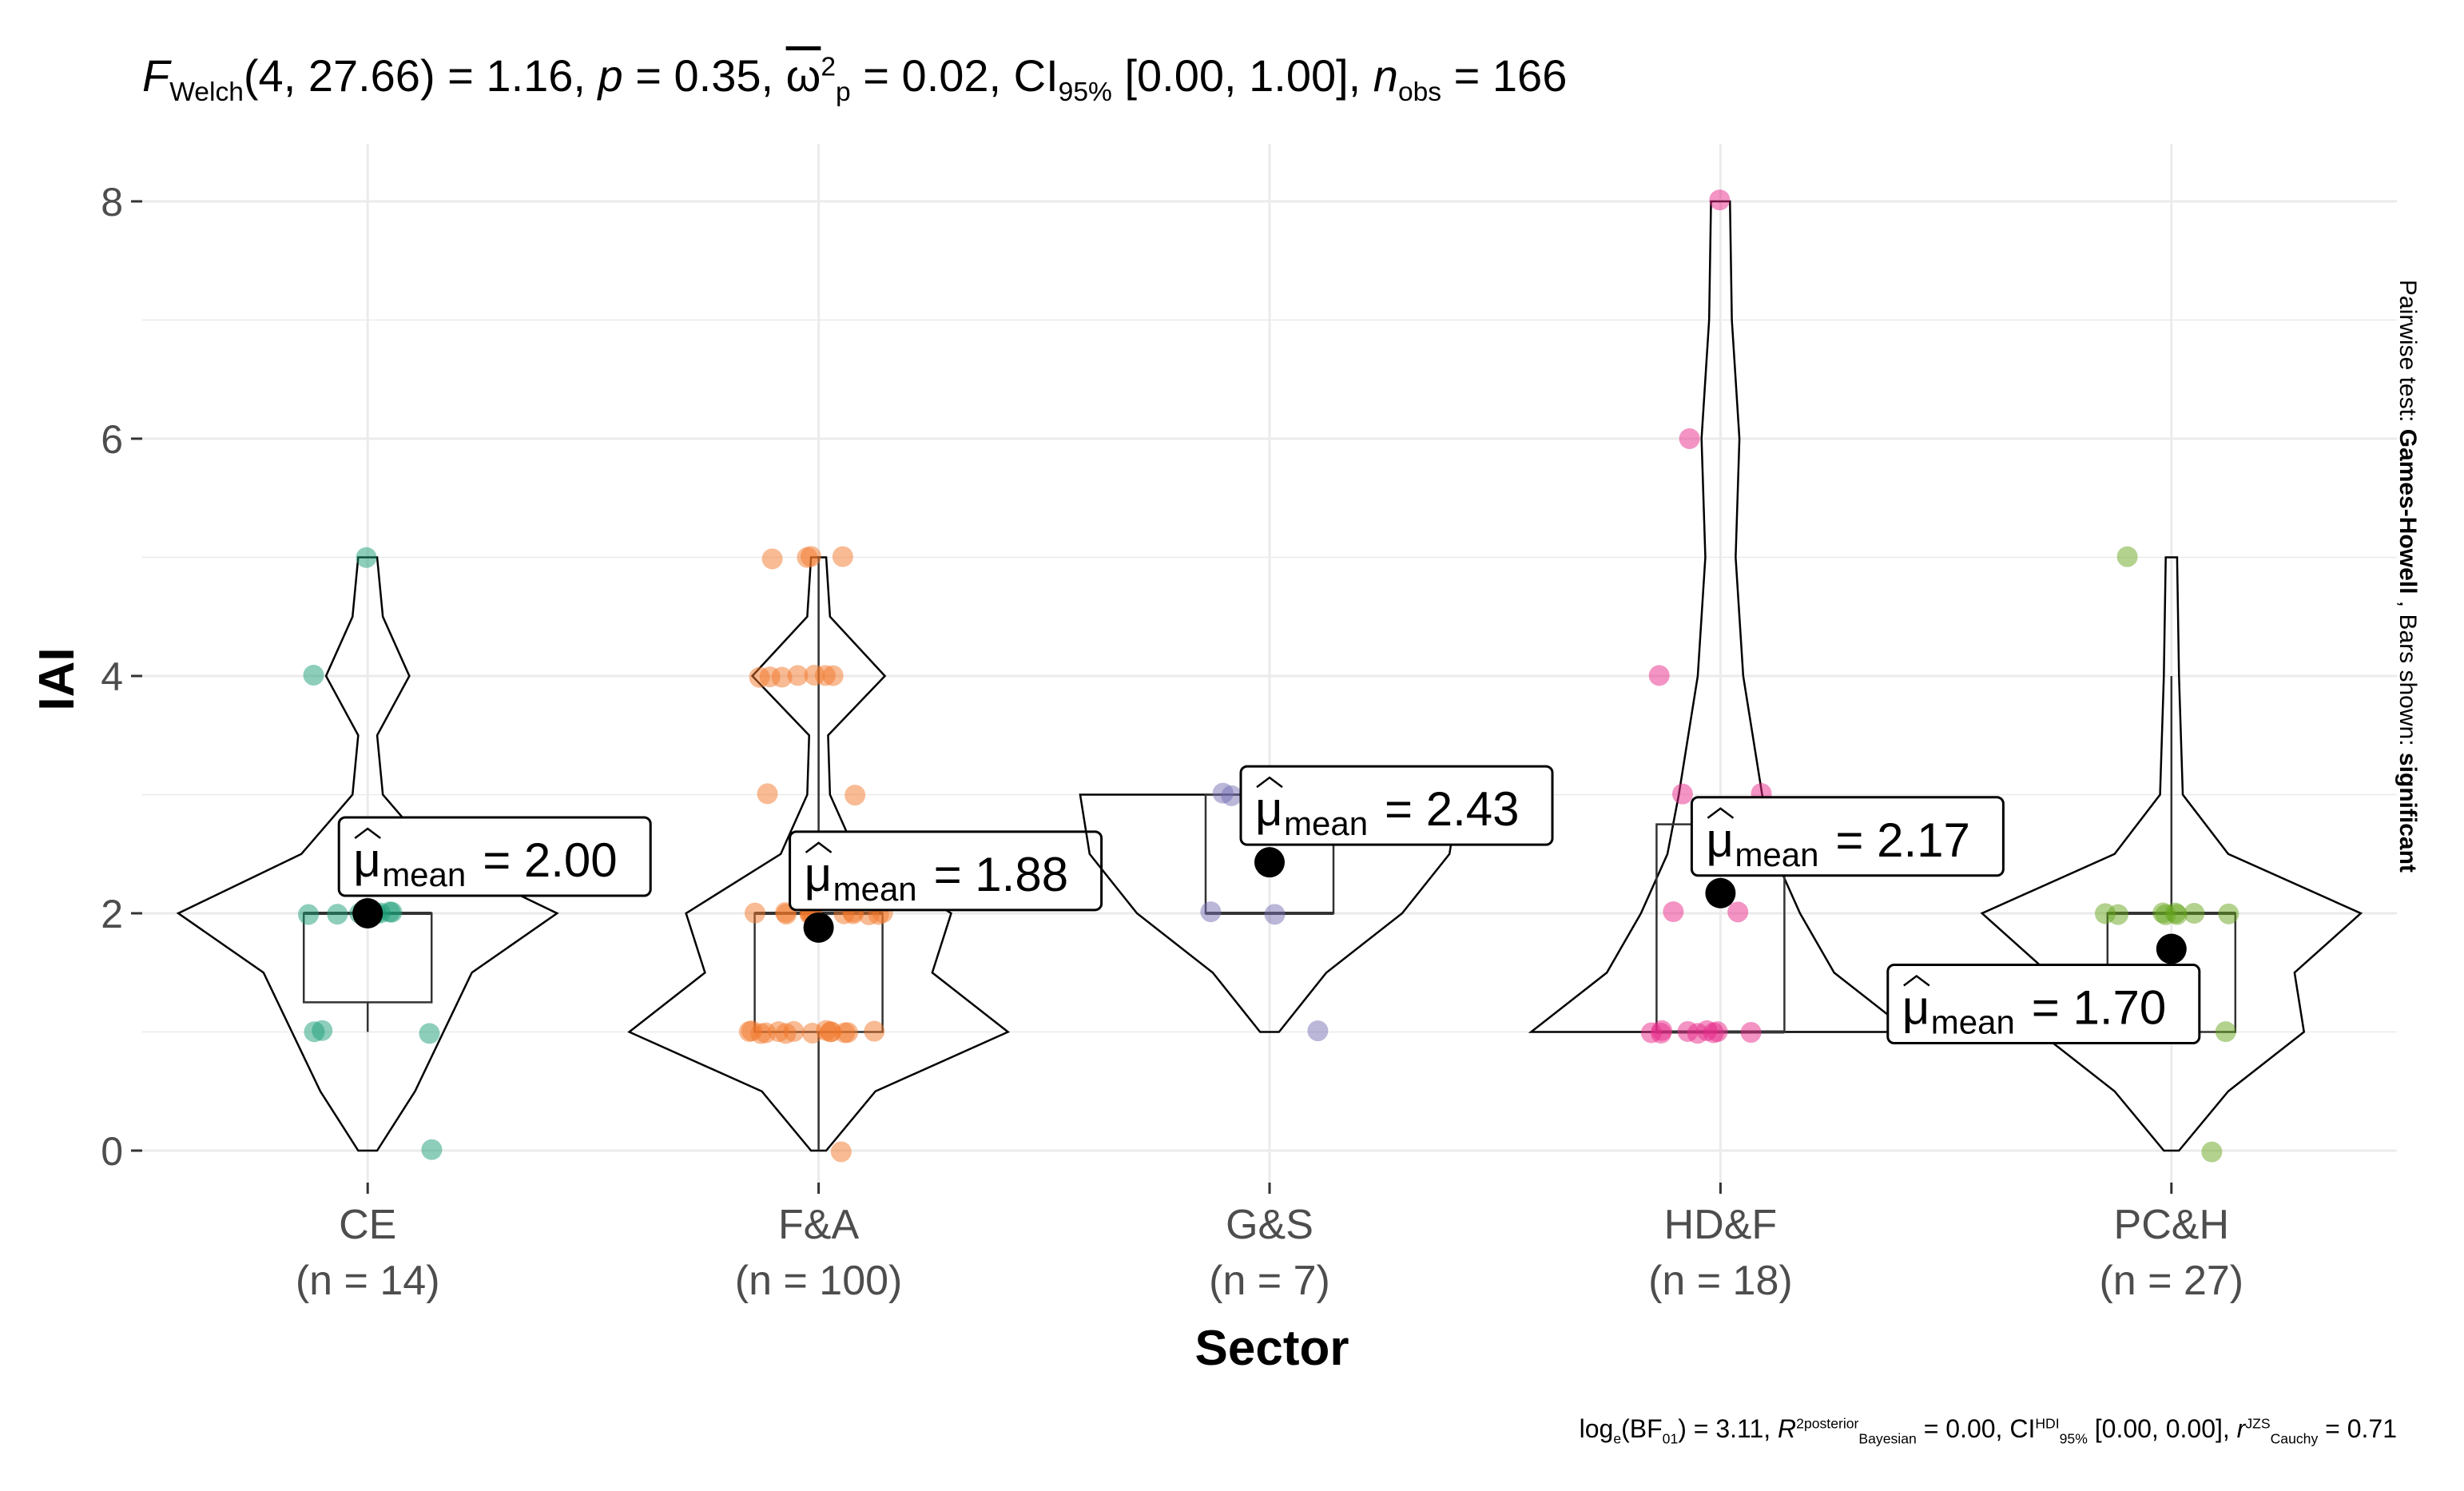 The width and height of the screenshot is (2464, 1491). Describe the element at coordinates (1766, 616) in the screenshot. I see `group-hdf: μ mean = 2.17` at that location.